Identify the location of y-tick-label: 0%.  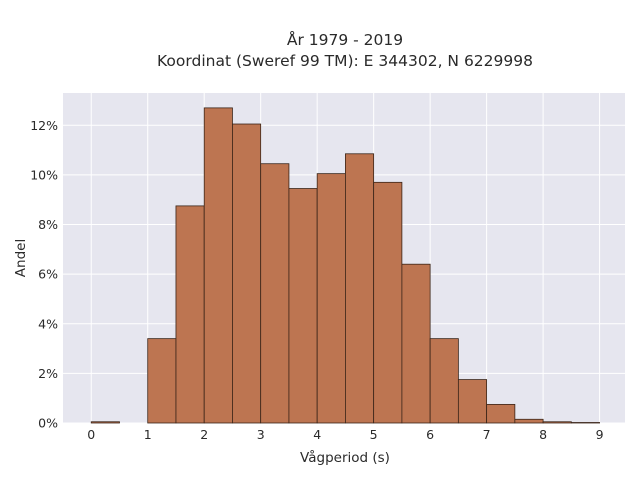
(48, 423).